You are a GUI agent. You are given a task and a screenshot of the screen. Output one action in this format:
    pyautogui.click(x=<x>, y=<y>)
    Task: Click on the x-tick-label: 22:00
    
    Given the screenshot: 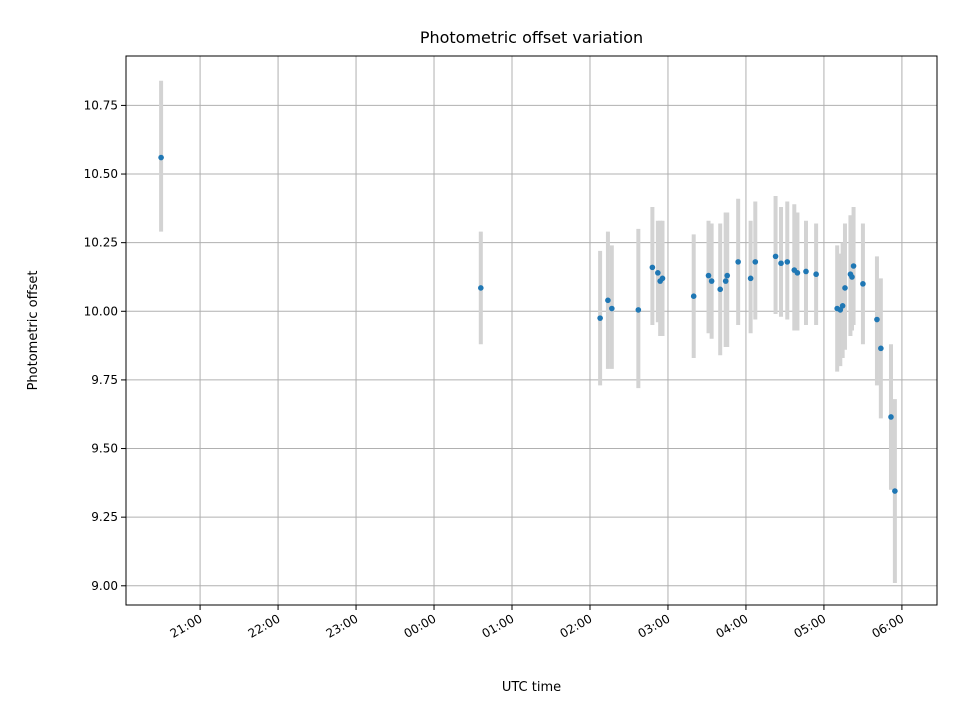 What is the action you would take?
    pyautogui.click(x=264, y=625)
    